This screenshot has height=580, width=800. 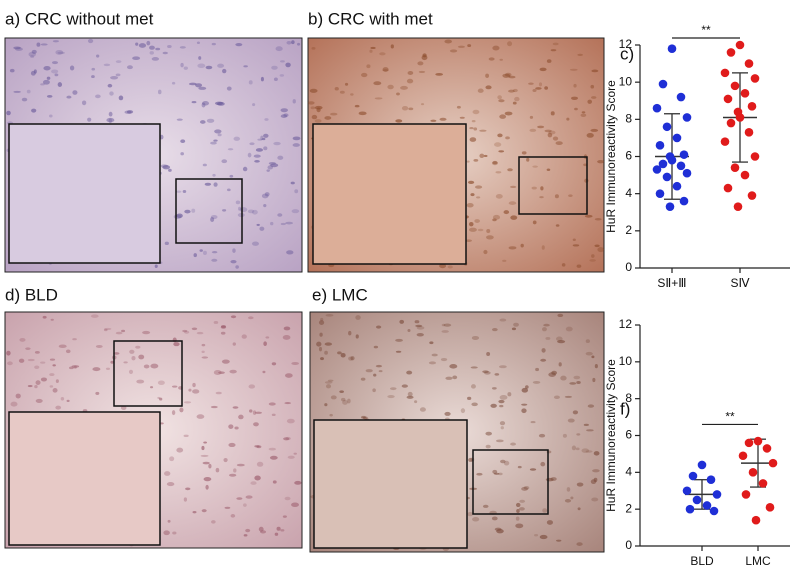 I want to click on significance-label: **, so click(x=730, y=417).